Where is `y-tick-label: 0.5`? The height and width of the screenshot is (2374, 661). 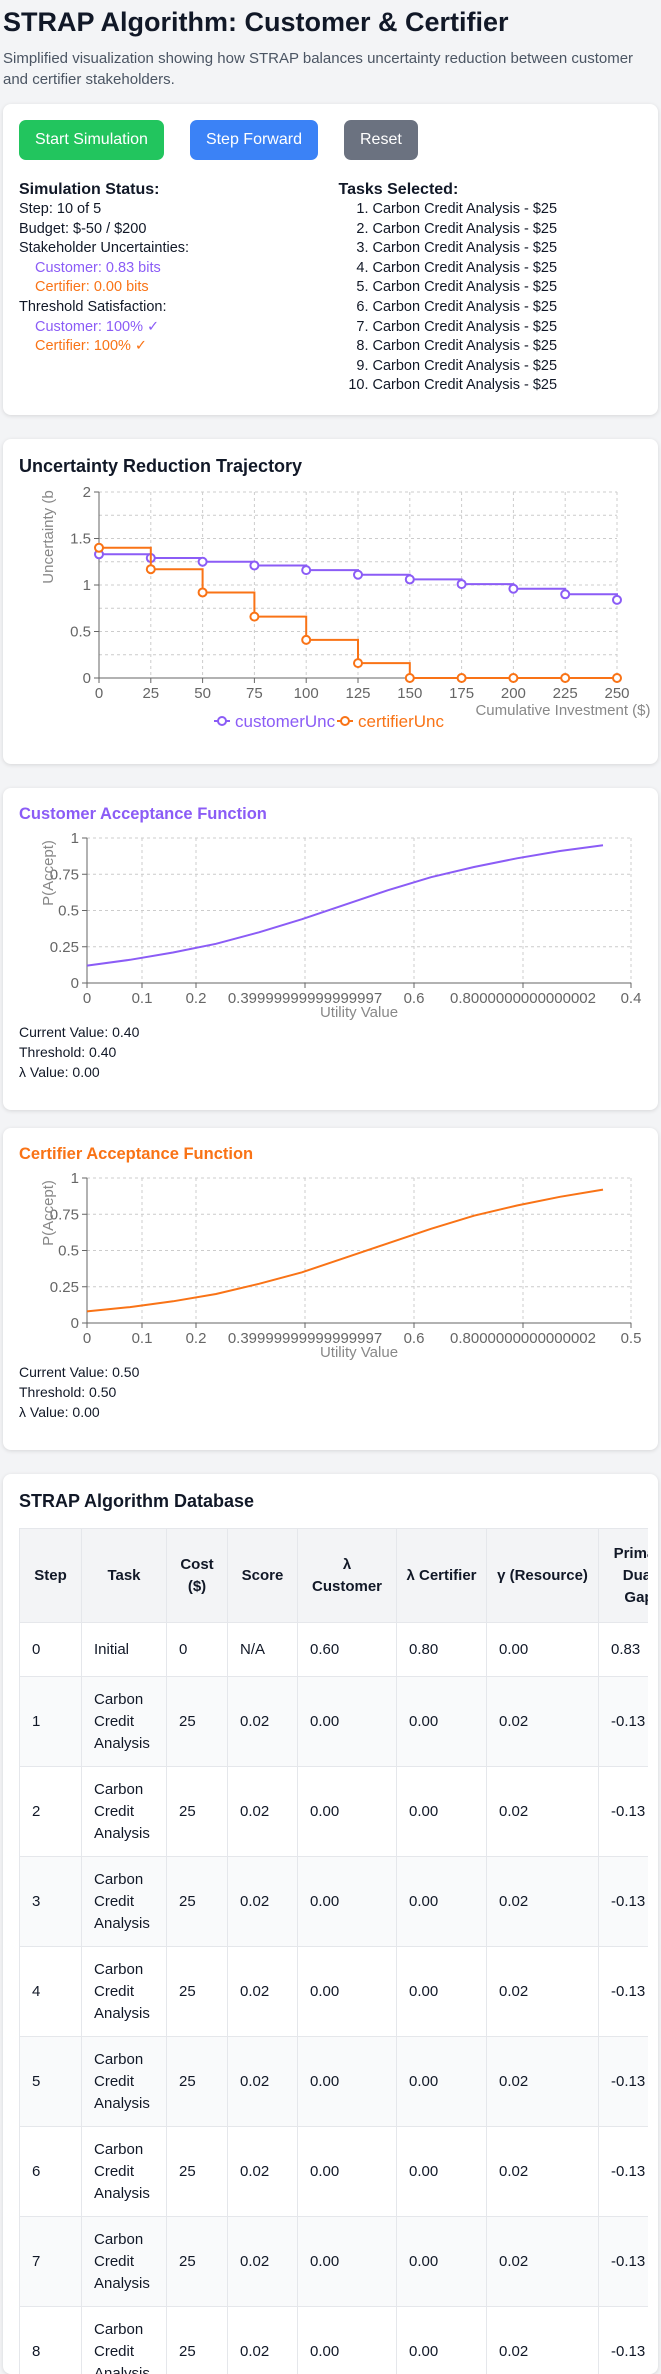
y-tick-label: 0.5 is located at coordinates (68, 1251).